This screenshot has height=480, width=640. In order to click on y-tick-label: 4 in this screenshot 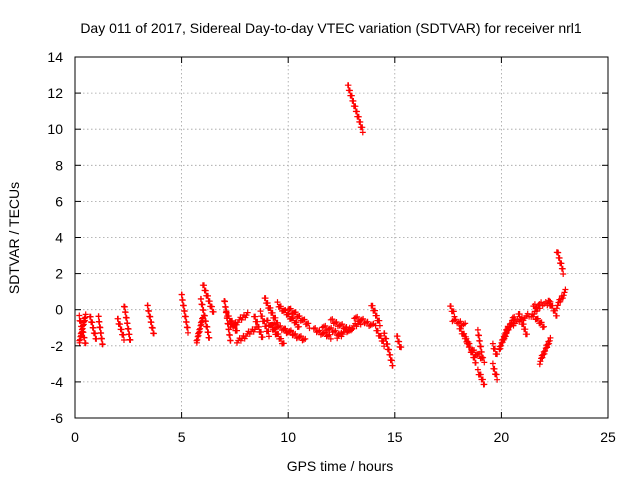, I will do `click(59, 238)`.